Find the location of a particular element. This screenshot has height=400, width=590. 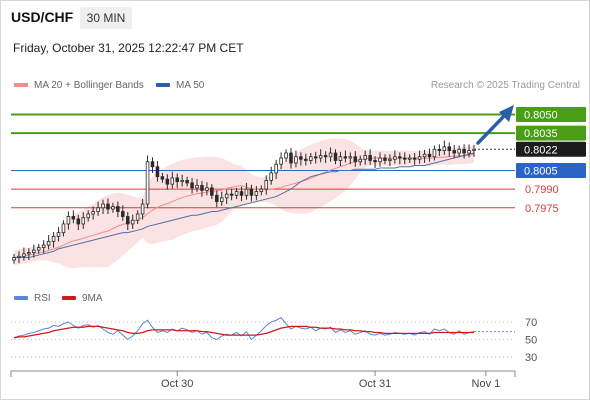

forecast-arrow-head is located at coordinates (506, 113).